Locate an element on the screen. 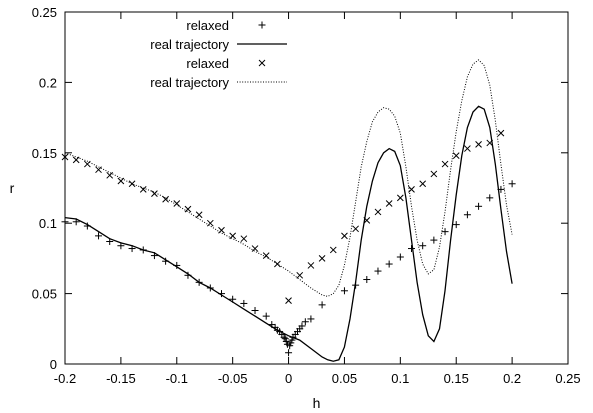 This screenshot has height=413, width=593. x-tick-label: 0 is located at coordinates (288, 378).